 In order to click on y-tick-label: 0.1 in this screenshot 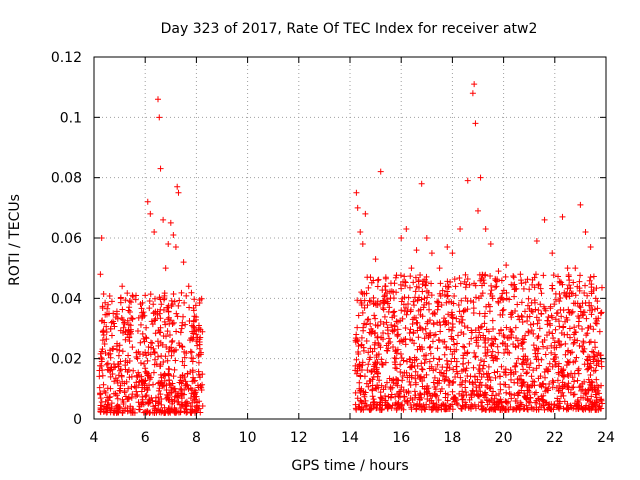, I will do `click(71, 118)`.